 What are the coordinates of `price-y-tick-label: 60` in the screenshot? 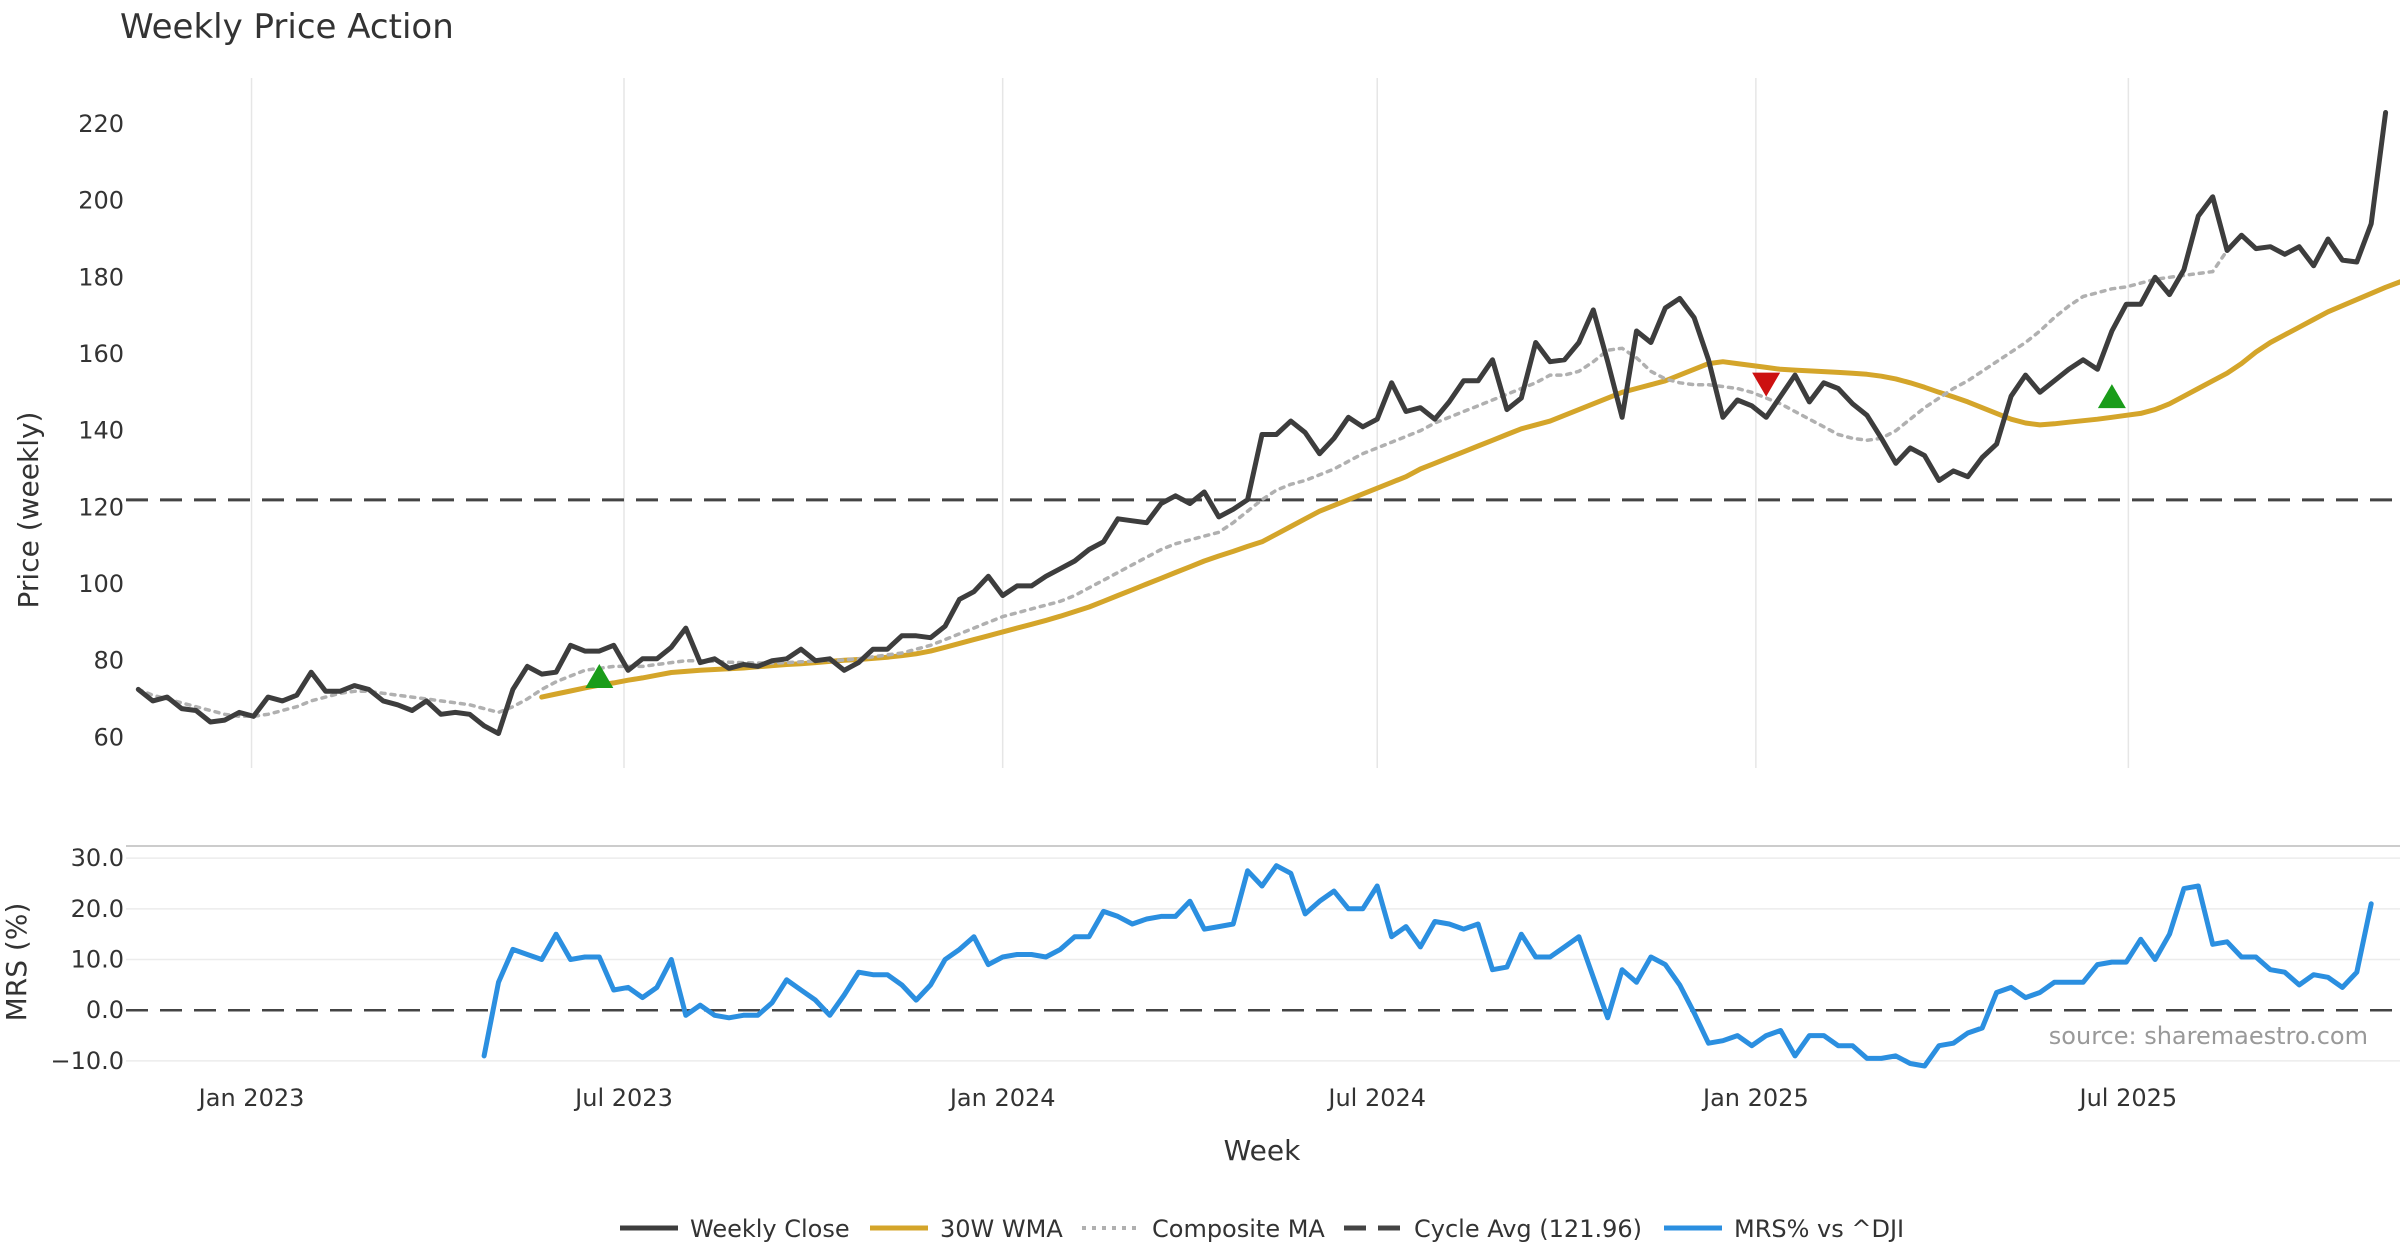 It's located at (108, 737).